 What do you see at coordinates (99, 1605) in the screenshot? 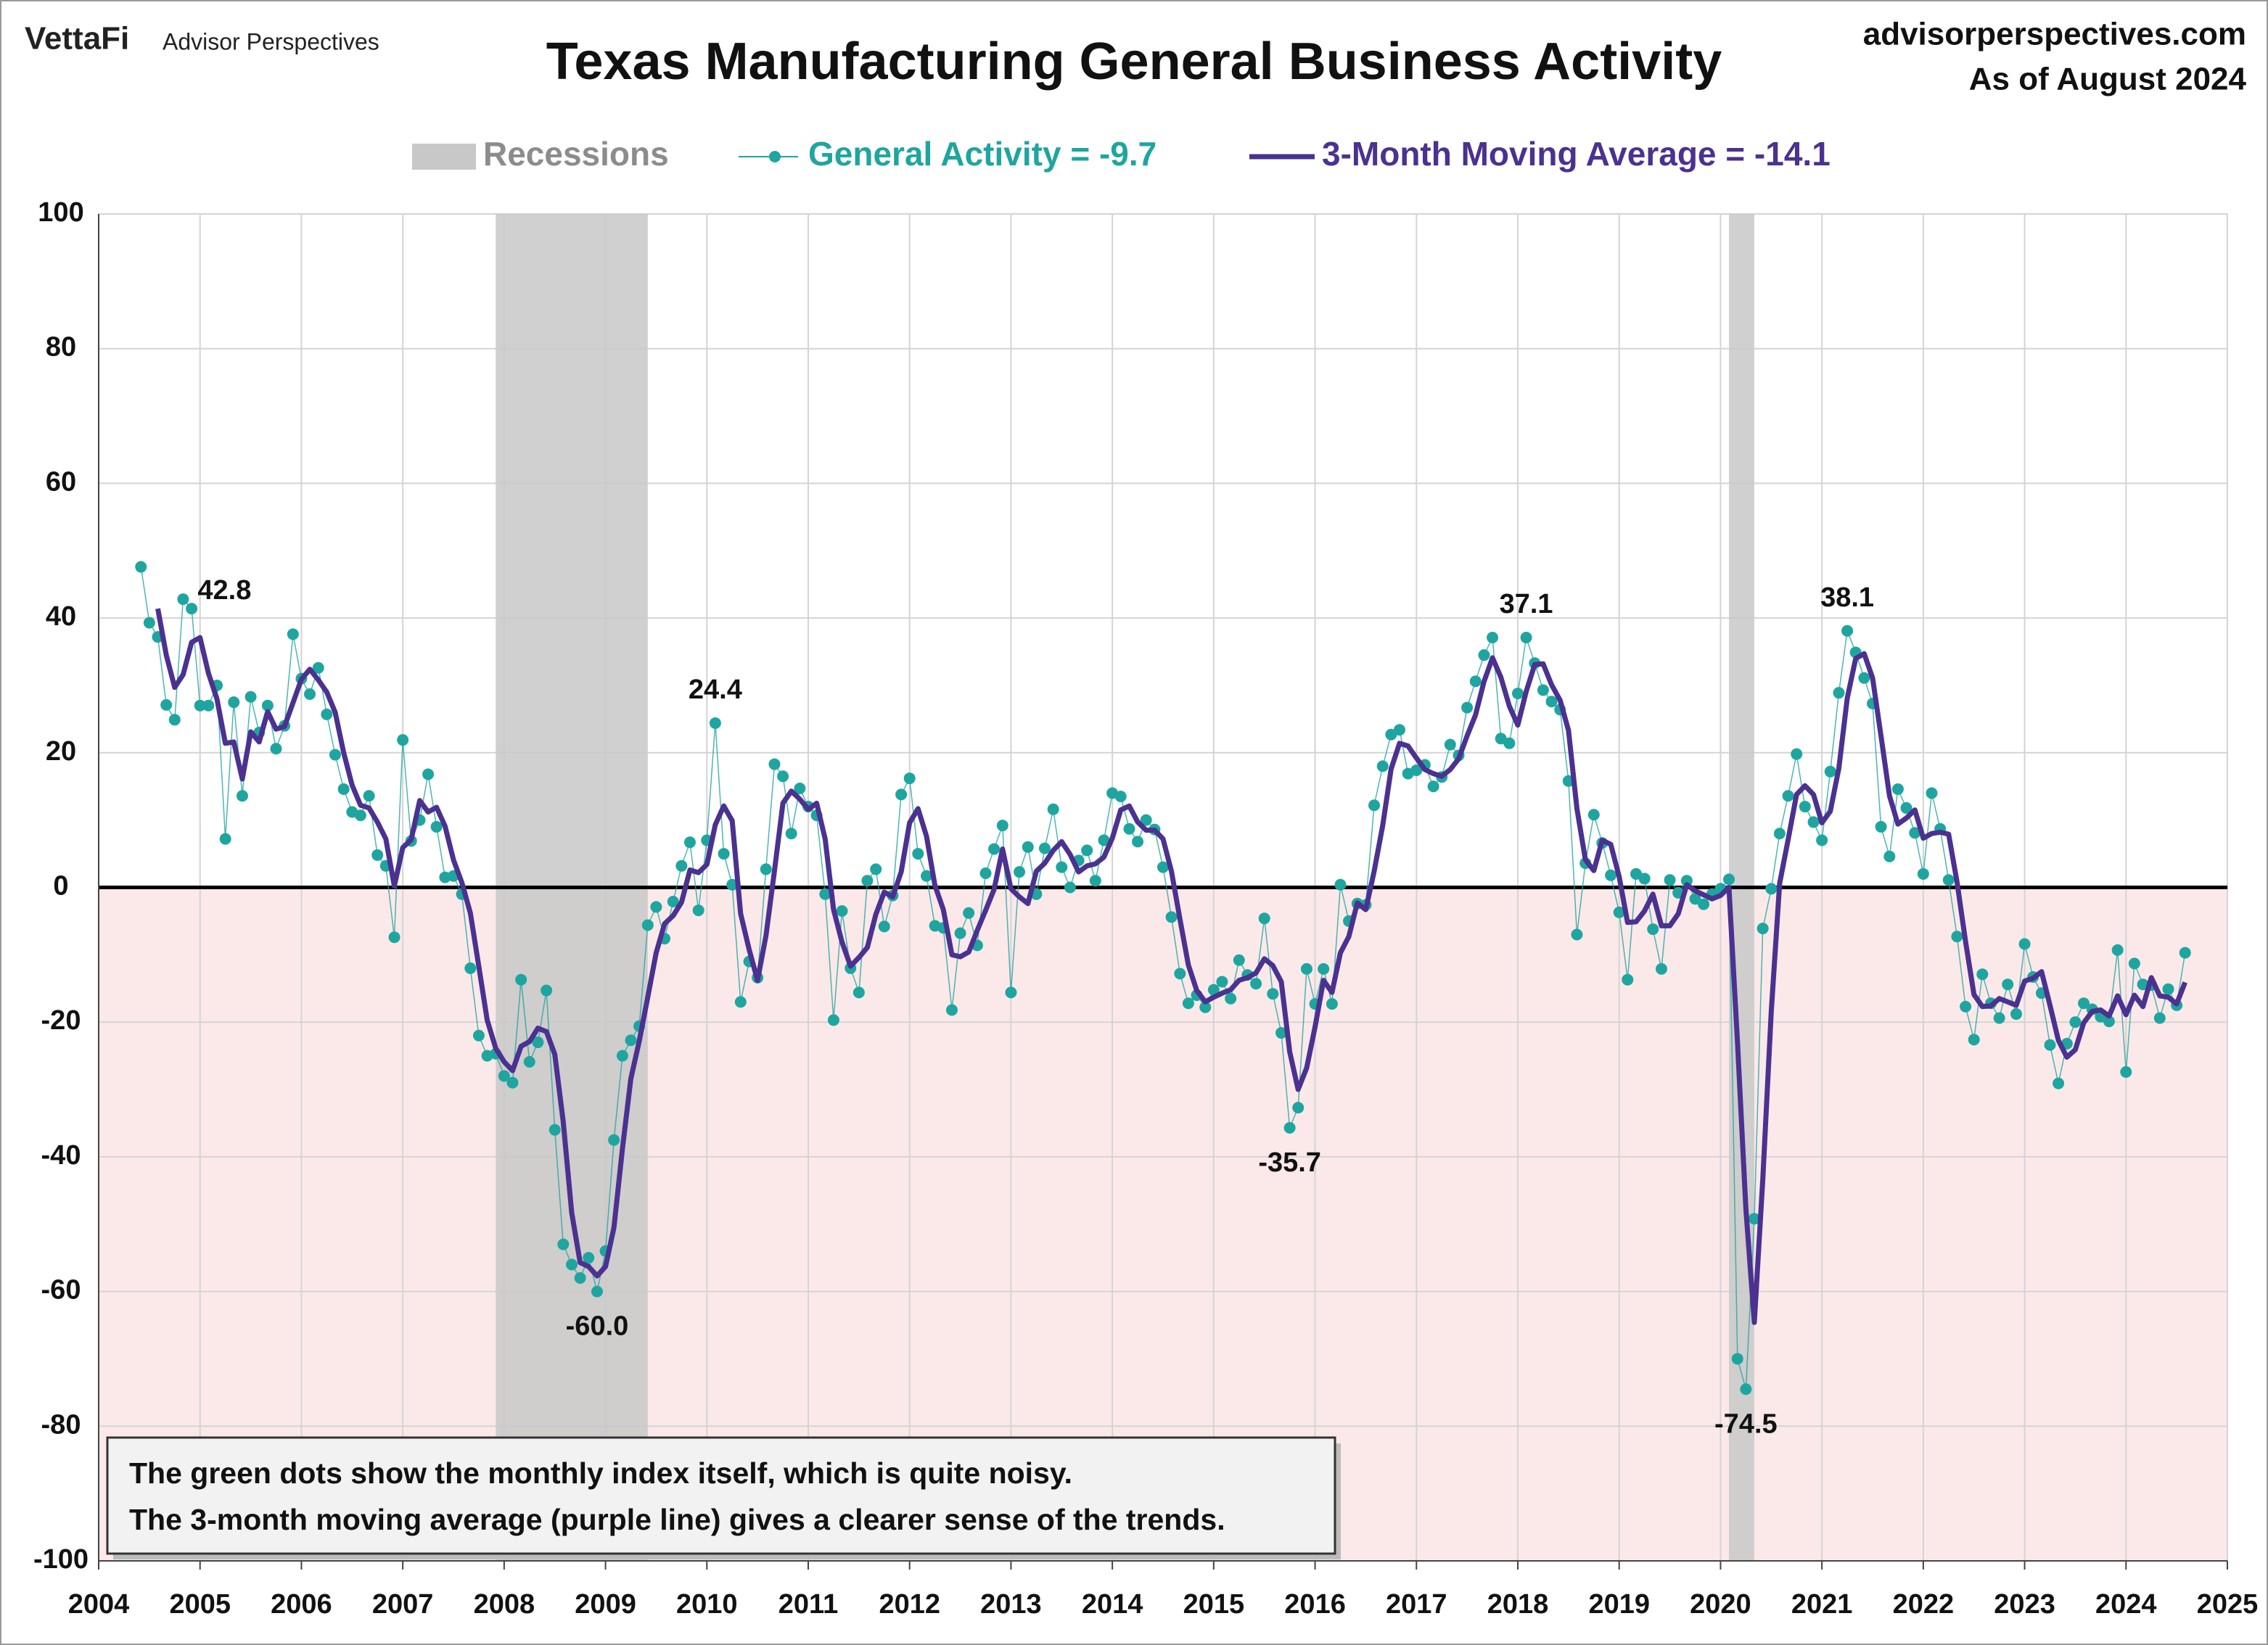
I see `x-tick-label: 2004` at bounding box center [99, 1605].